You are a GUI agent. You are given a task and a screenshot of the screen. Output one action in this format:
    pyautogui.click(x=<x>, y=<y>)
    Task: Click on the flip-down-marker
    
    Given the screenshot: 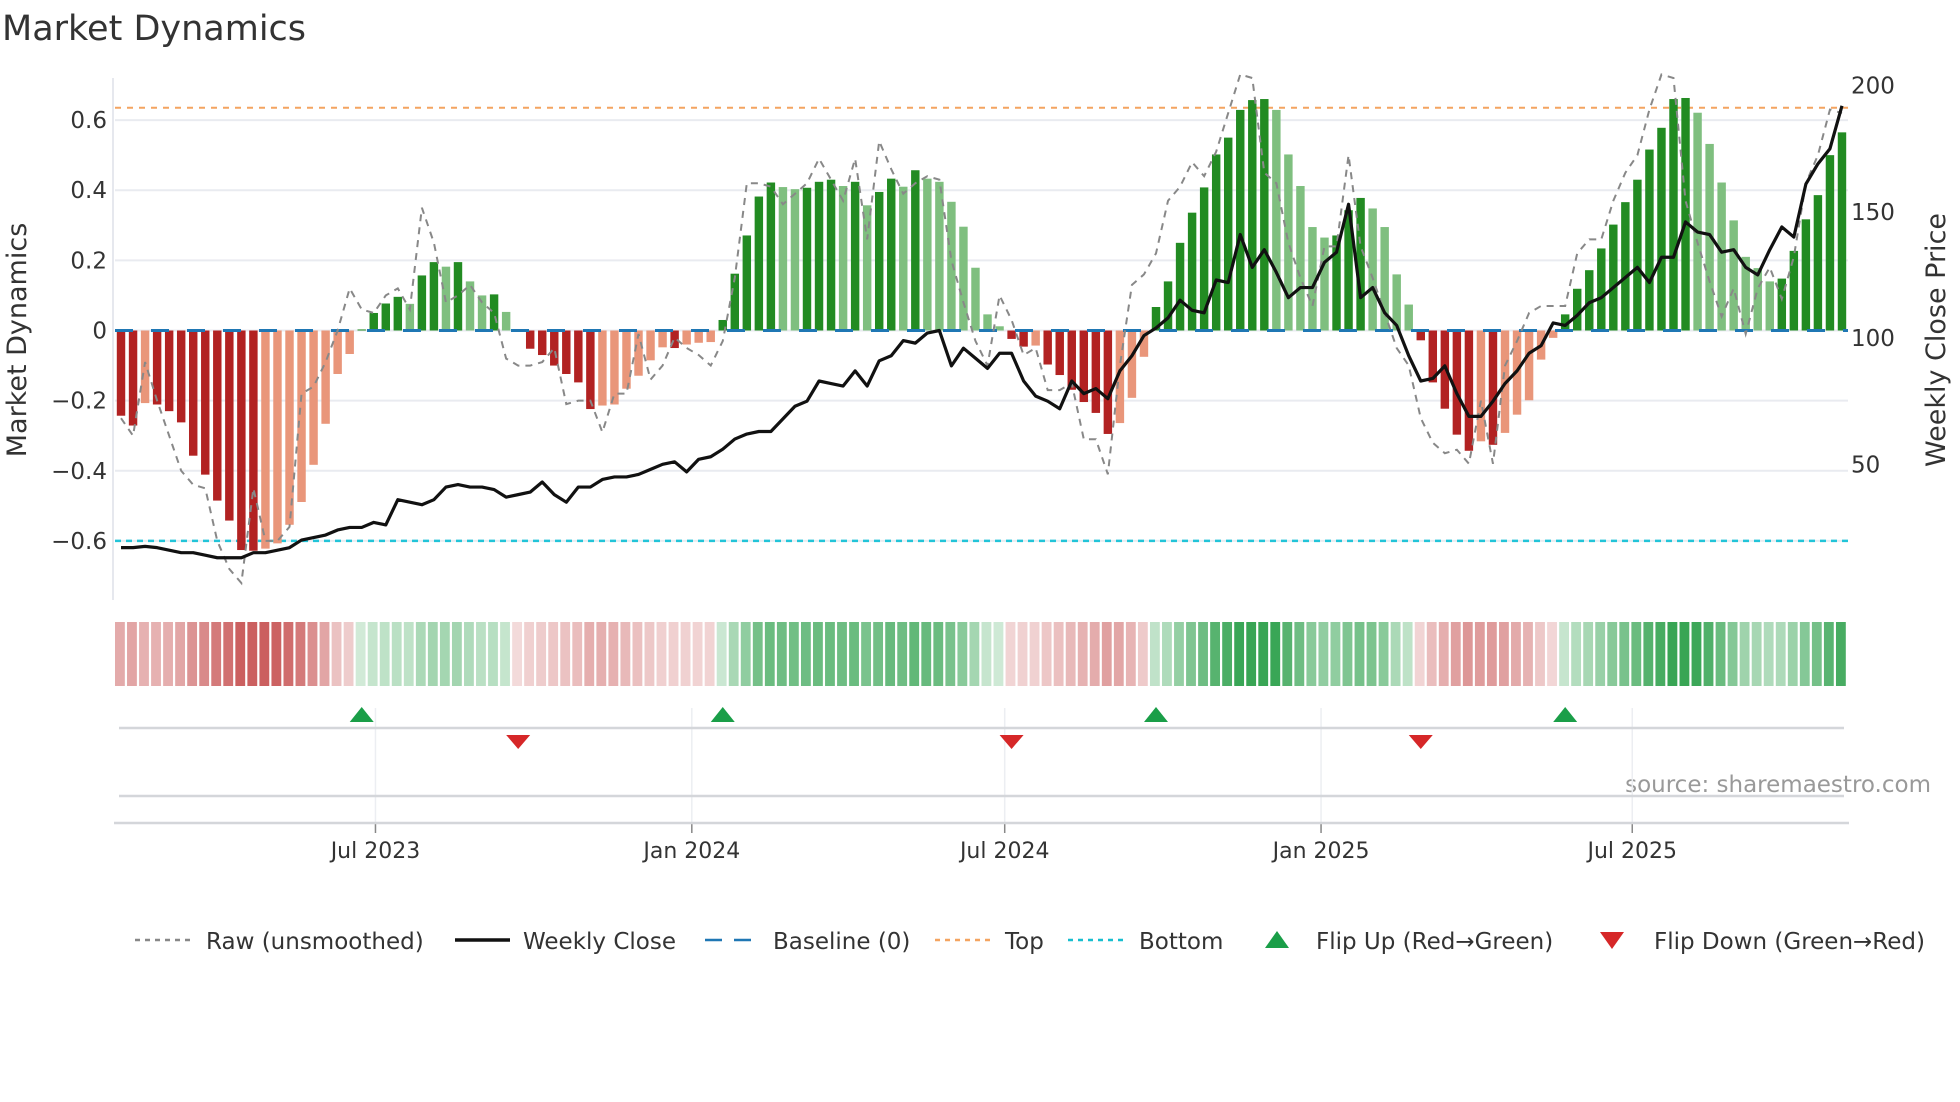 What is the action you would take?
    pyautogui.click(x=1011, y=742)
    